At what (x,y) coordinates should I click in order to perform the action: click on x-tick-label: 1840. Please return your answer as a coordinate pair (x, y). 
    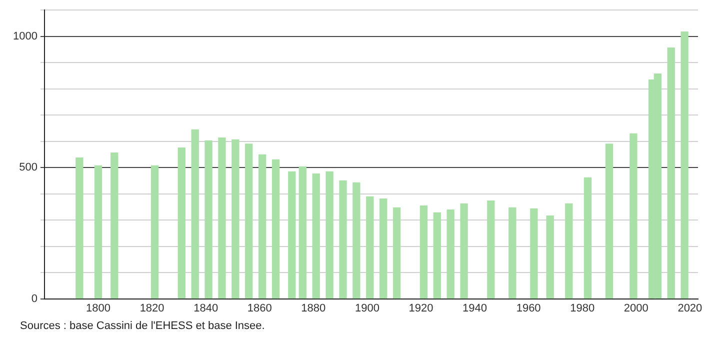
    Looking at the image, I should click on (206, 308).